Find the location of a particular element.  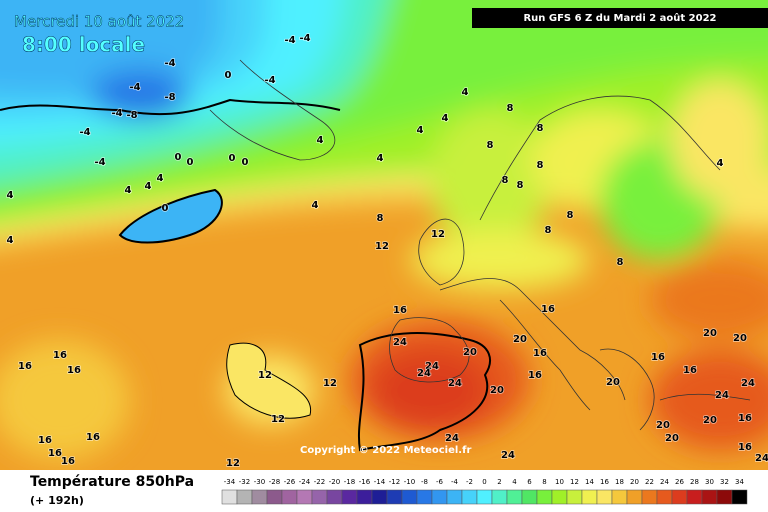

scale-tick-label: 22 is located at coordinates (649, 482).